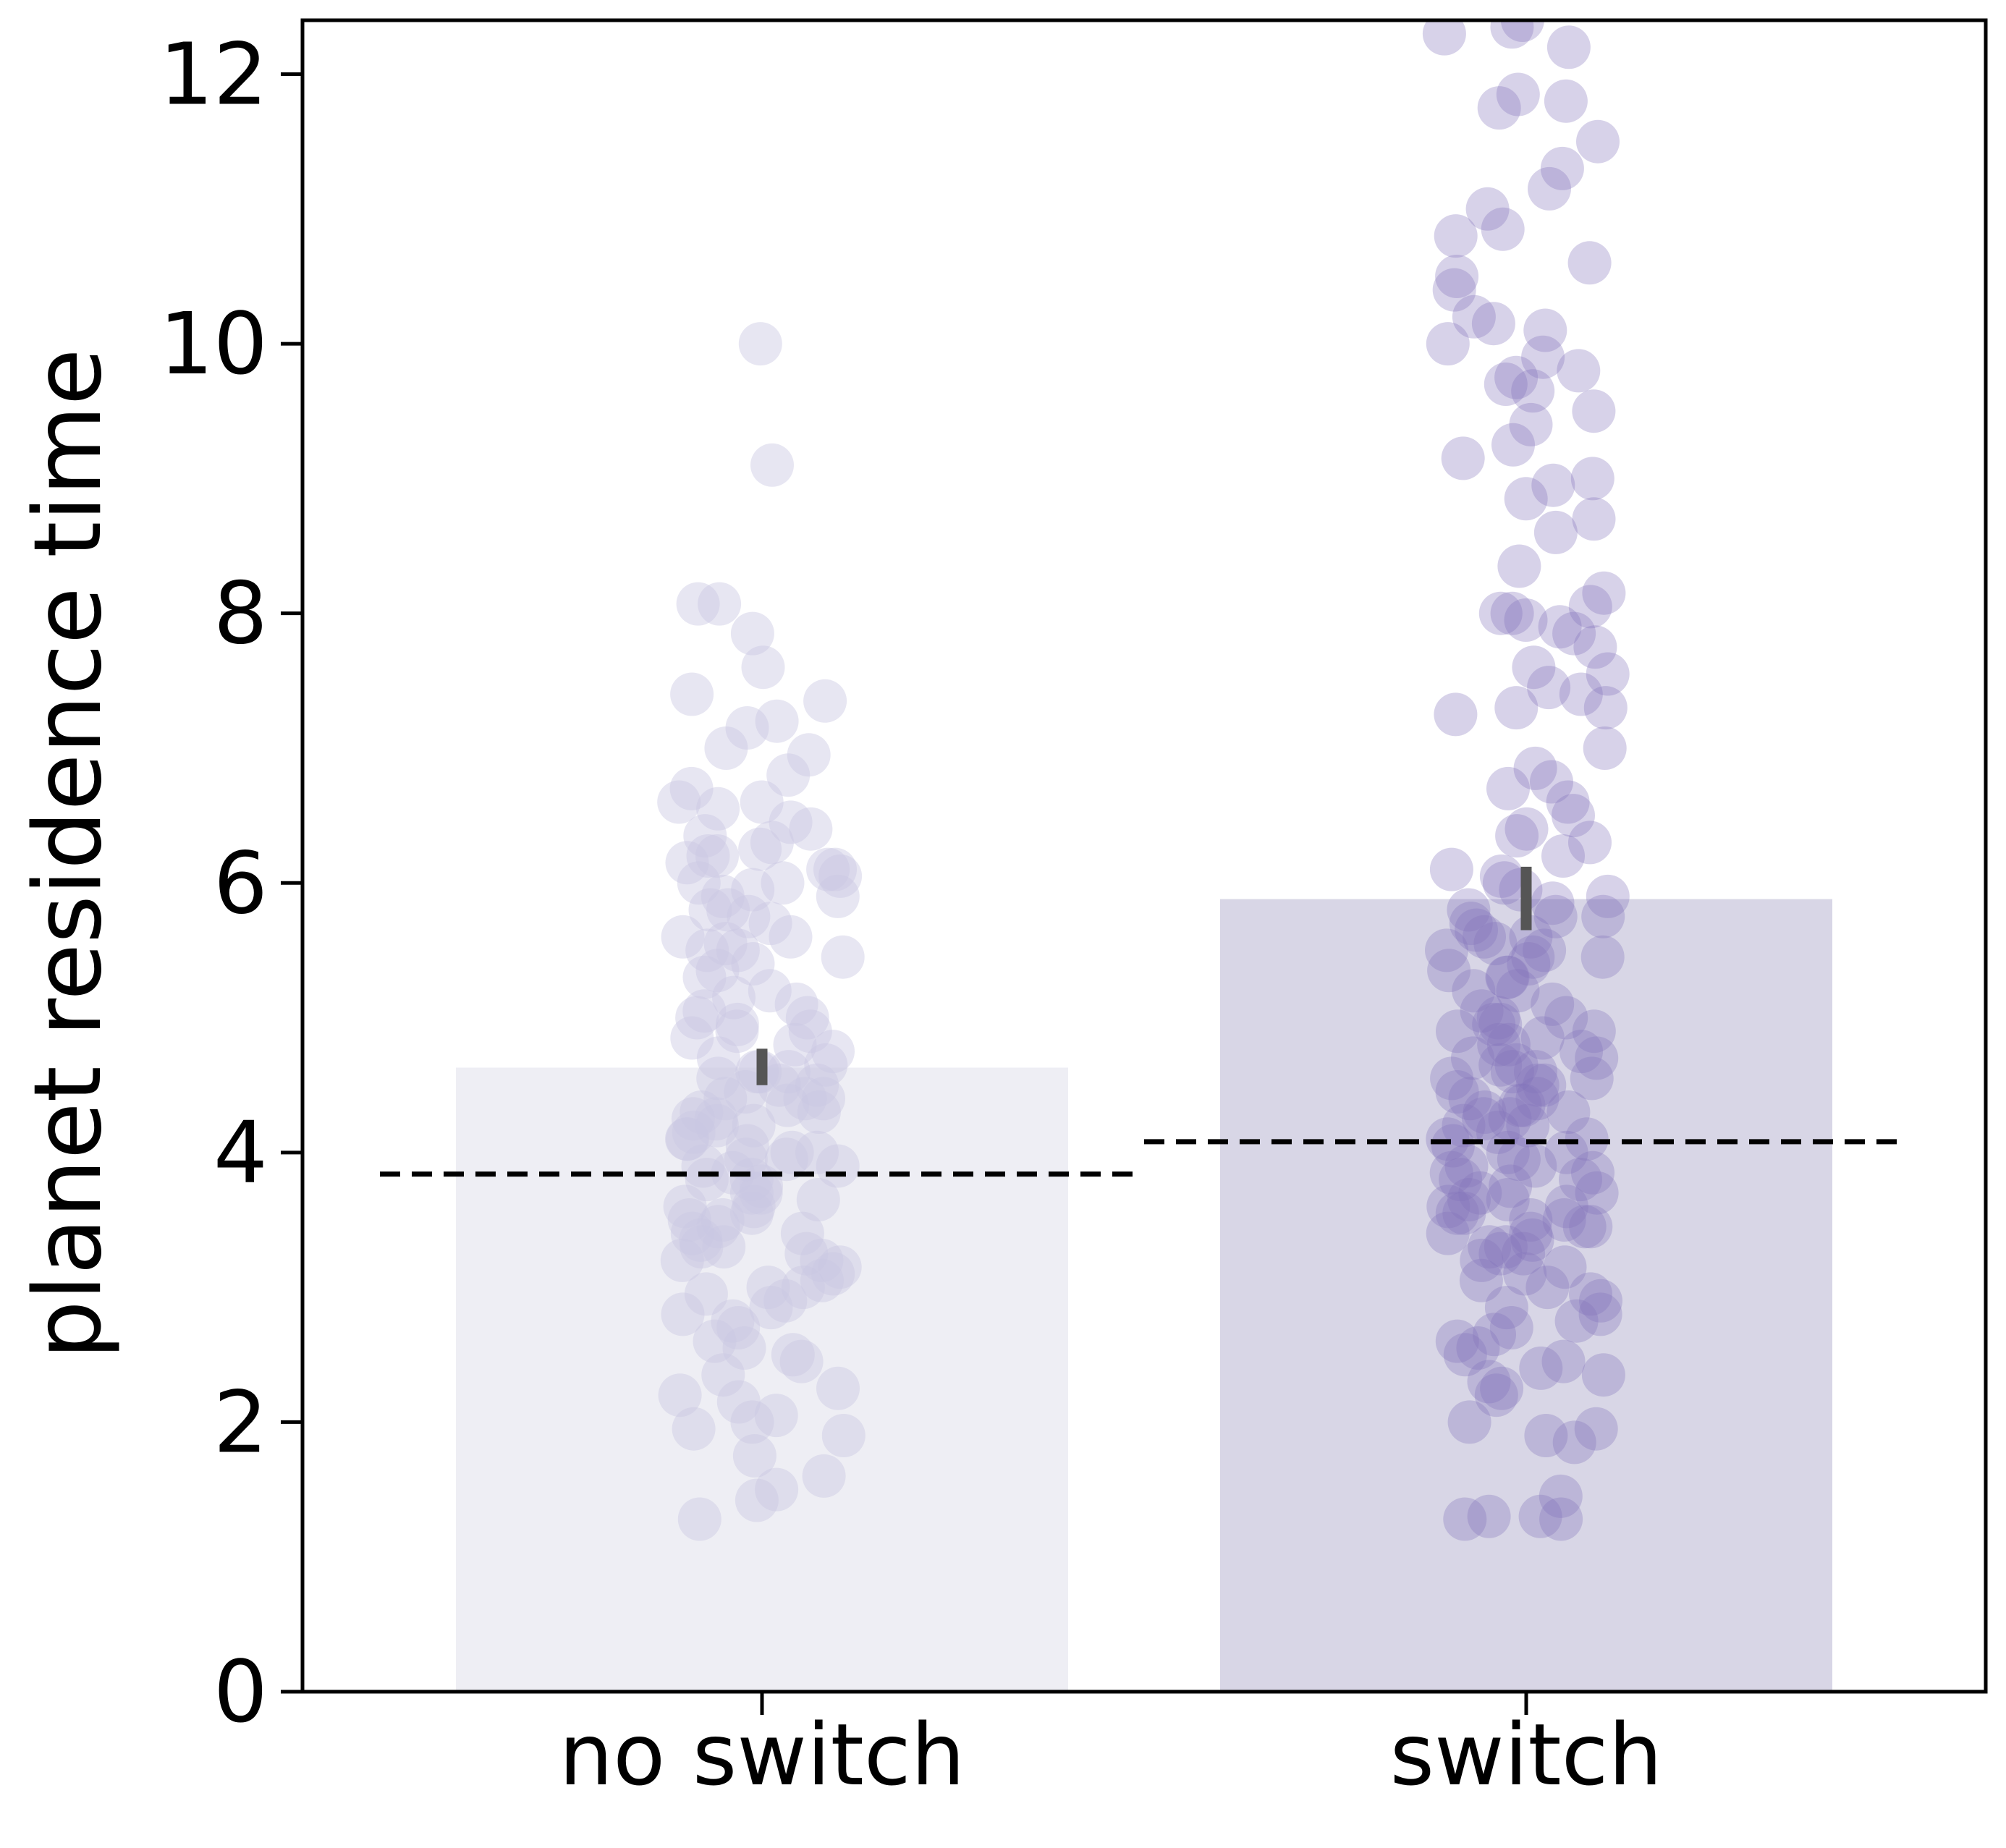 The height and width of the screenshot is (1848, 2006). Describe the element at coordinates (68, 854) in the screenshot. I see `y-axis-label: planet residence time` at that location.